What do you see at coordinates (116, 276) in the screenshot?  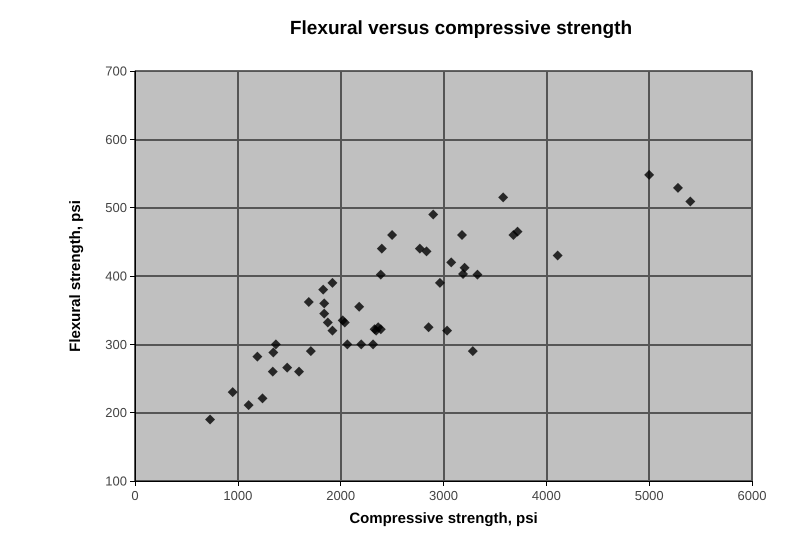 I see `y-tick-label: 400` at bounding box center [116, 276].